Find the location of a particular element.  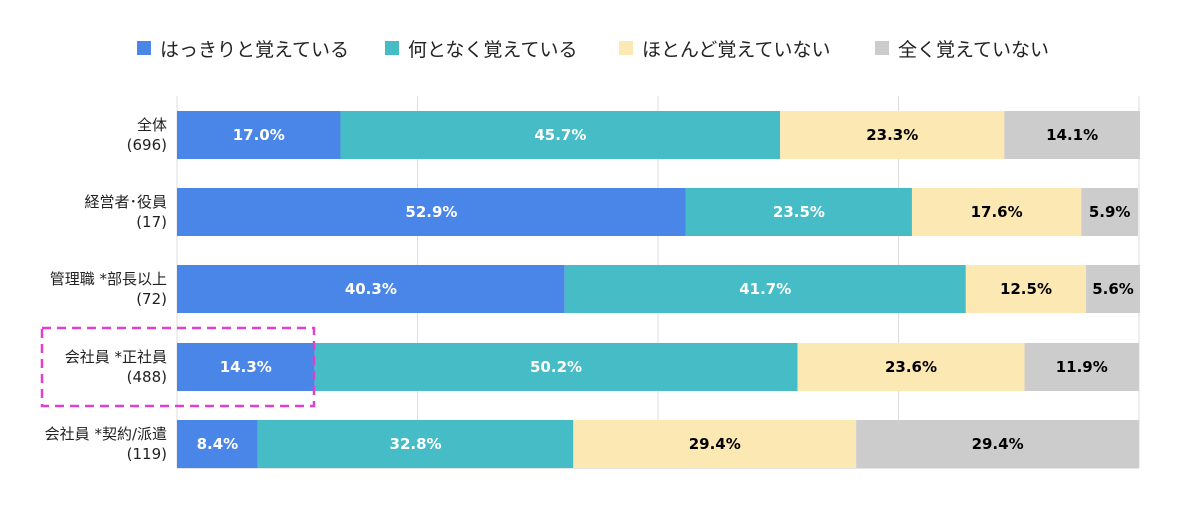

value-label-4-2: 50.2% is located at coordinates (556, 367).